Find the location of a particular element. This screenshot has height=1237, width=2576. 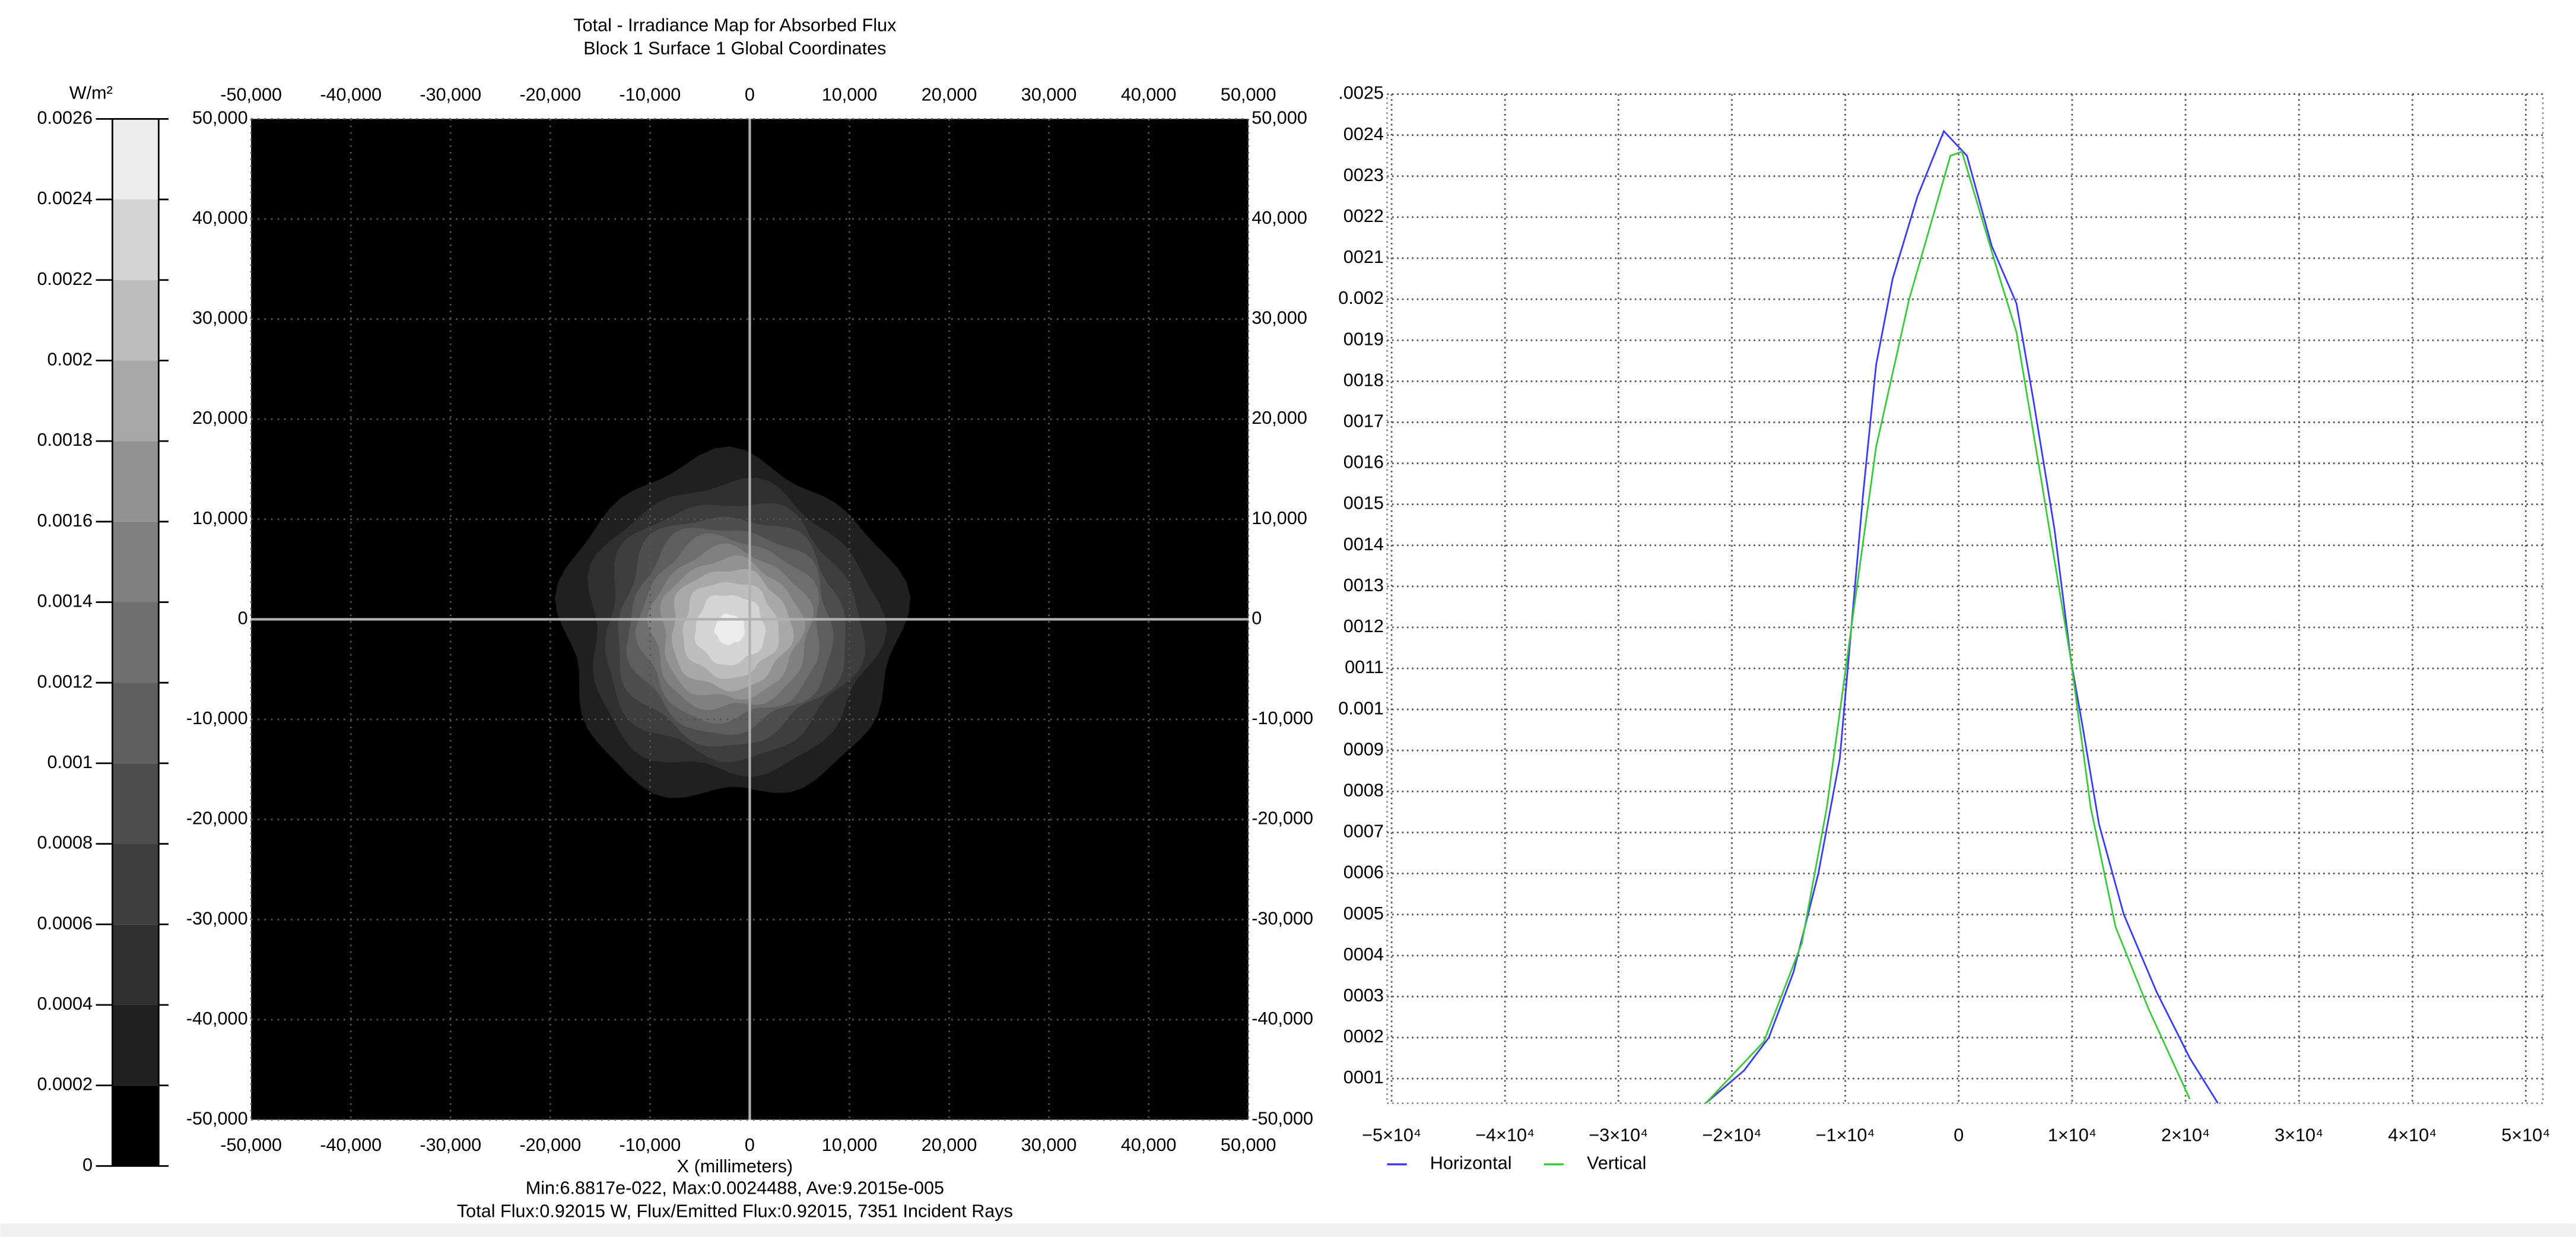

y-tick-label: 40,000 is located at coordinates (220, 218).